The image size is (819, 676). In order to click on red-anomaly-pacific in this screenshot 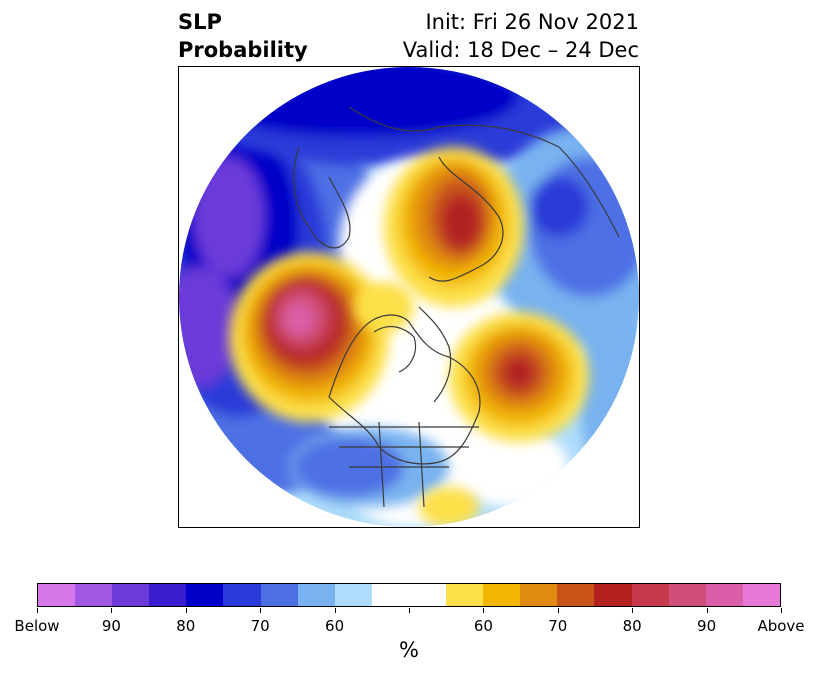, I will do `click(309, 337)`.